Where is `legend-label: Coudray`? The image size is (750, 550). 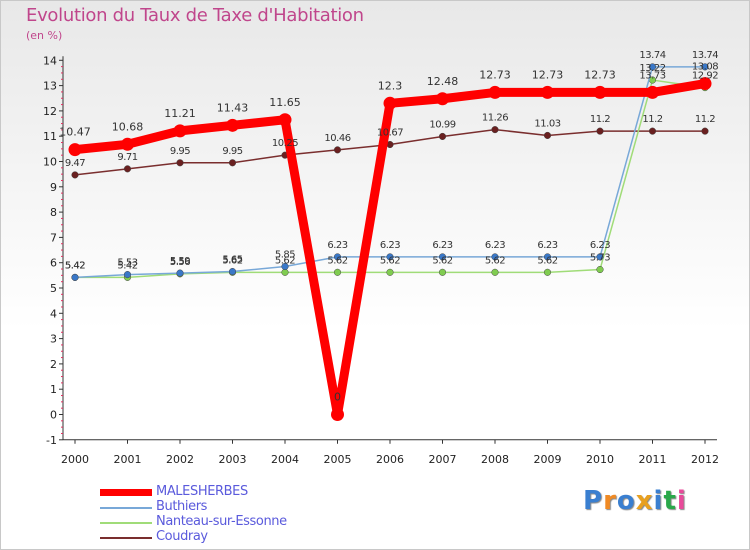 legend-label: Coudray is located at coordinates (182, 536).